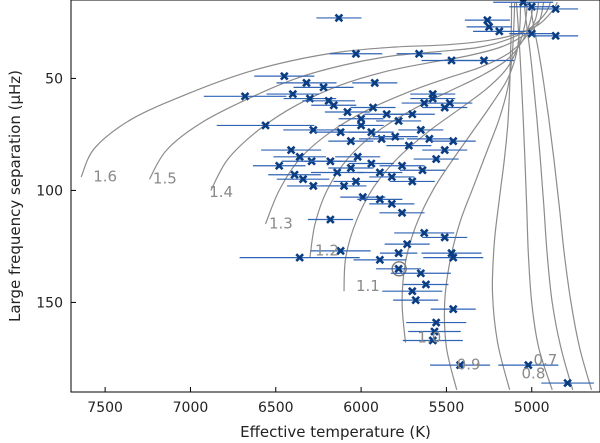  What do you see at coordinates (49, 303) in the screenshot?
I see `y-tick-label: 150` at bounding box center [49, 303].